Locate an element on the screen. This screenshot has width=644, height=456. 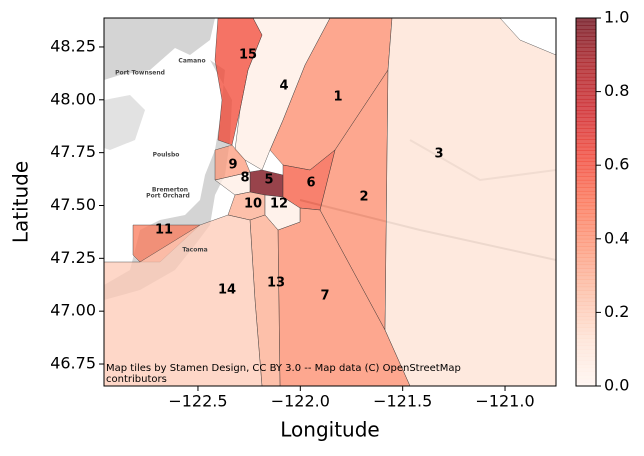
basemap-label: Port Townsend is located at coordinates (140, 73).